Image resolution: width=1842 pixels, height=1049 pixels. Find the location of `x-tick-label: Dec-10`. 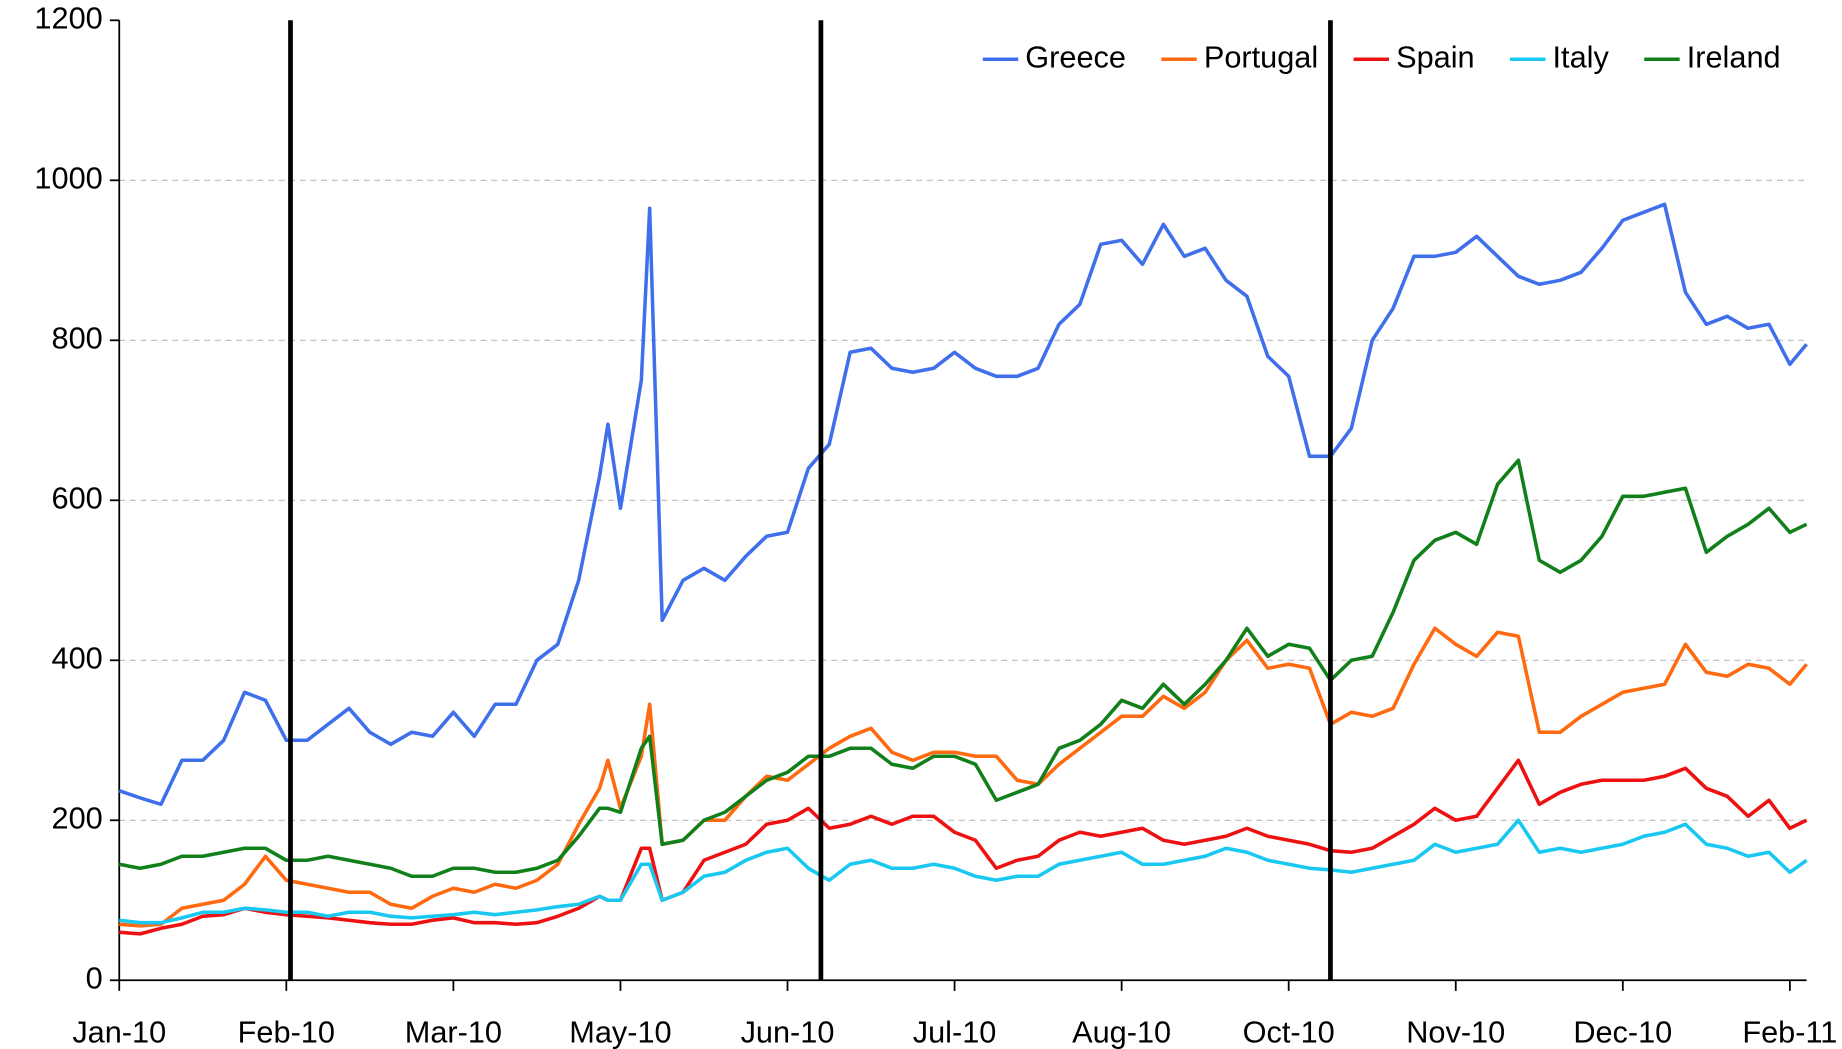

x-tick-label: Dec-10 is located at coordinates (1622, 1032).